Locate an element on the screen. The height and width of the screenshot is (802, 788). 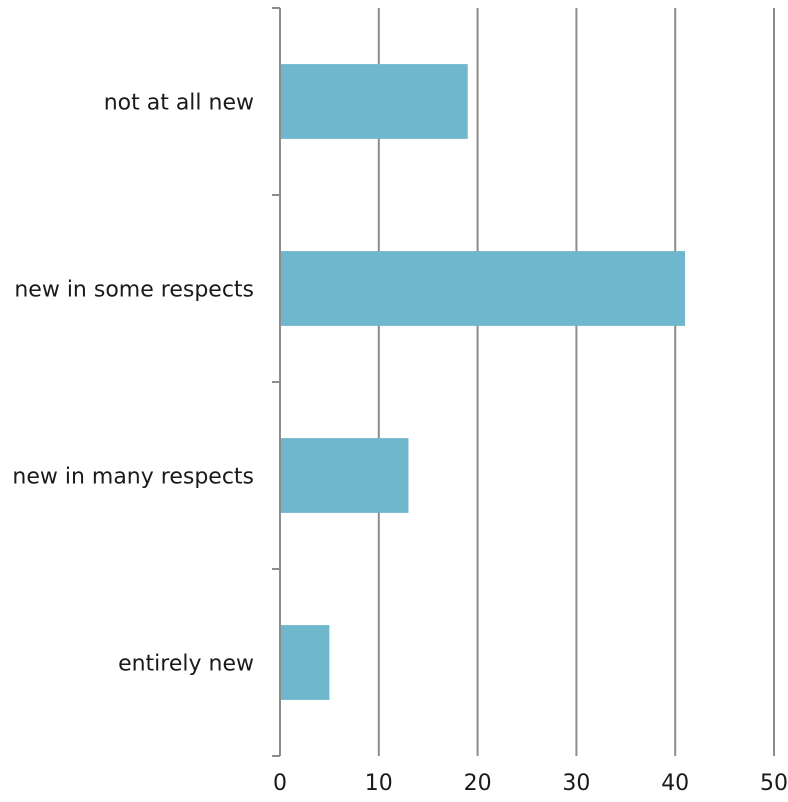
bar-new-in-some-respects is located at coordinates (483, 288).